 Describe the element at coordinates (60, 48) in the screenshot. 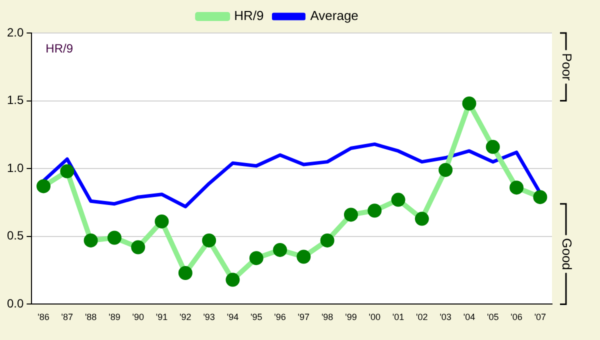

I see `y-axis-title: HR/9` at that location.